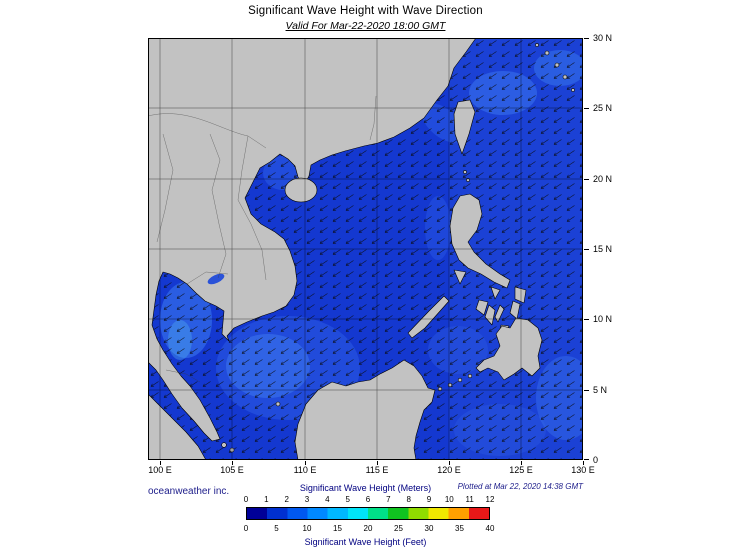 The image size is (755, 560). Describe the element at coordinates (583, 470) in the screenshot. I see `lon-label-130e: 130 E` at that location.